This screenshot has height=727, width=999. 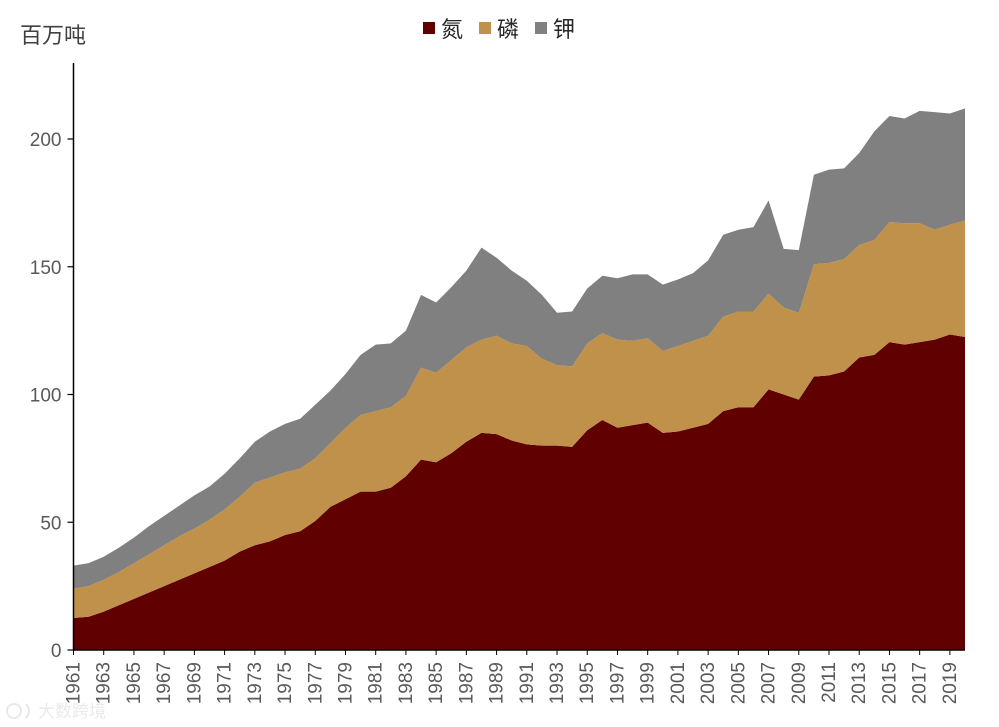 What do you see at coordinates (557, 683) in the screenshot?
I see `x-tick-label: 1993` at bounding box center [557, 683].